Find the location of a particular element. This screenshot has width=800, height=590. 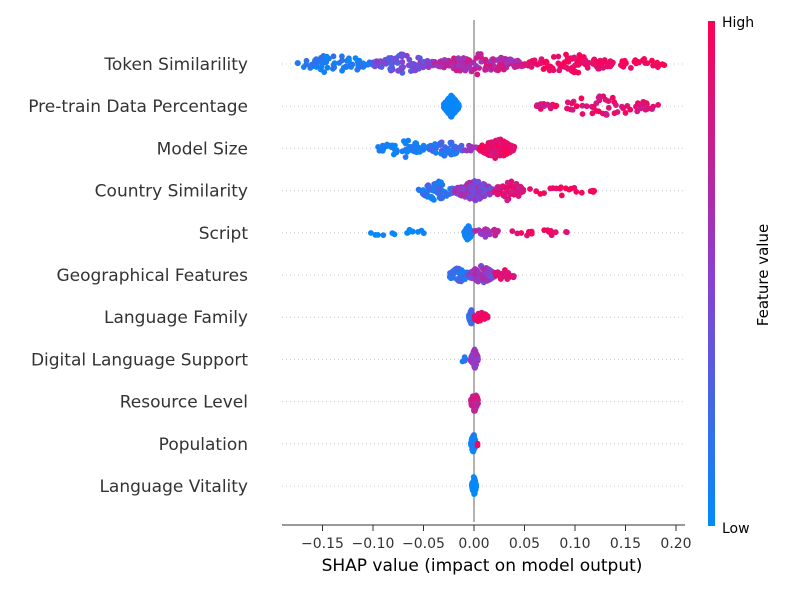

colorbar is located at coordinates (711, 273).